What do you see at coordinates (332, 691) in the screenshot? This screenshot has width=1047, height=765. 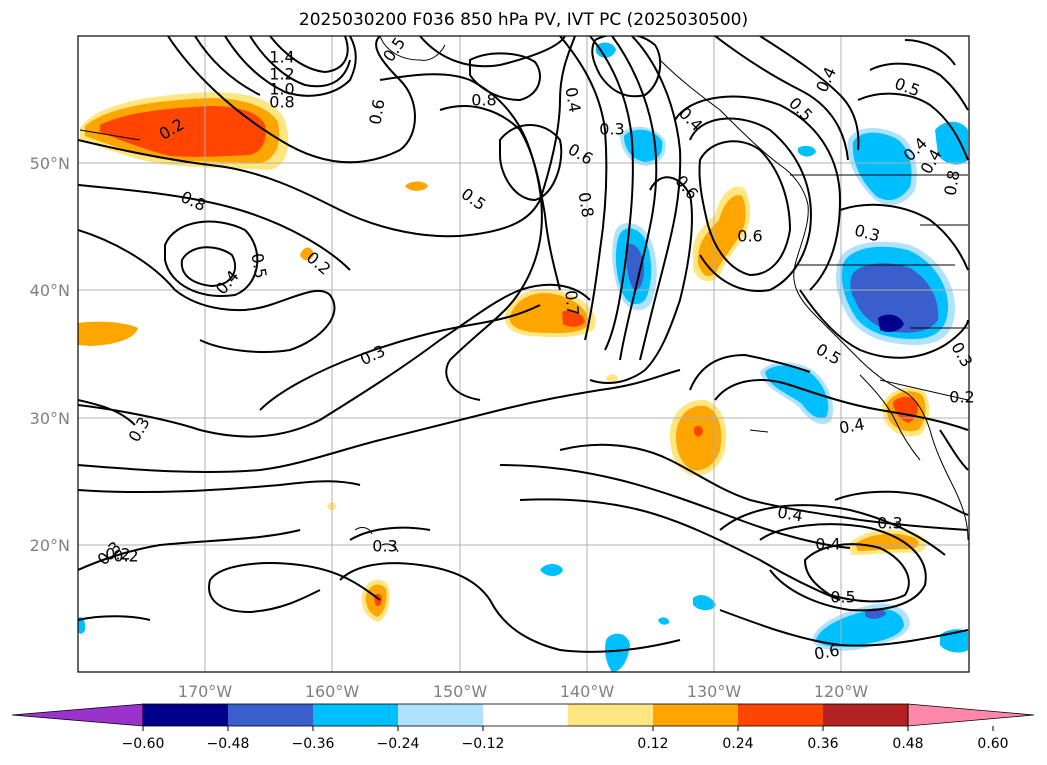 I see `lon-label: 160°W` at bounding box center [332, 691].